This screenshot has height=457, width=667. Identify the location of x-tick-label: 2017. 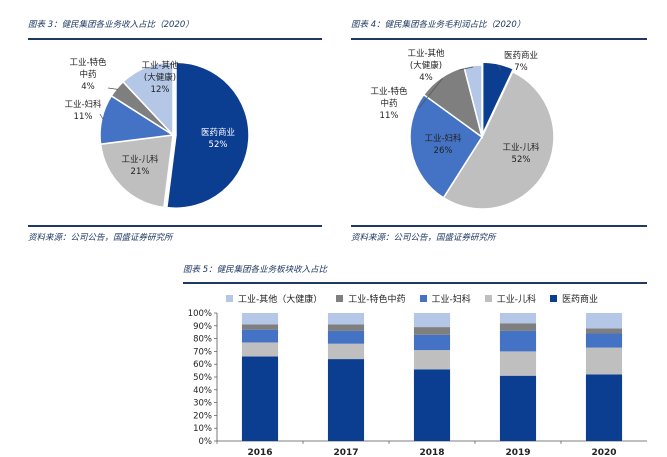
(345, 452).